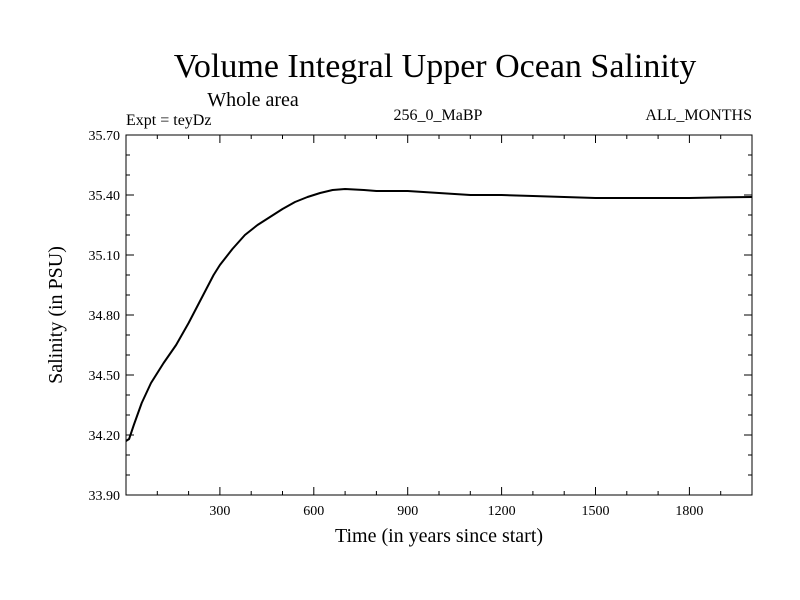 The height and width of the screenshot is (600, 800). What do you see at coordinates (313, 511) in the screenshot?
I see `x-tick-label: 600` at bounding box center [313, 511].